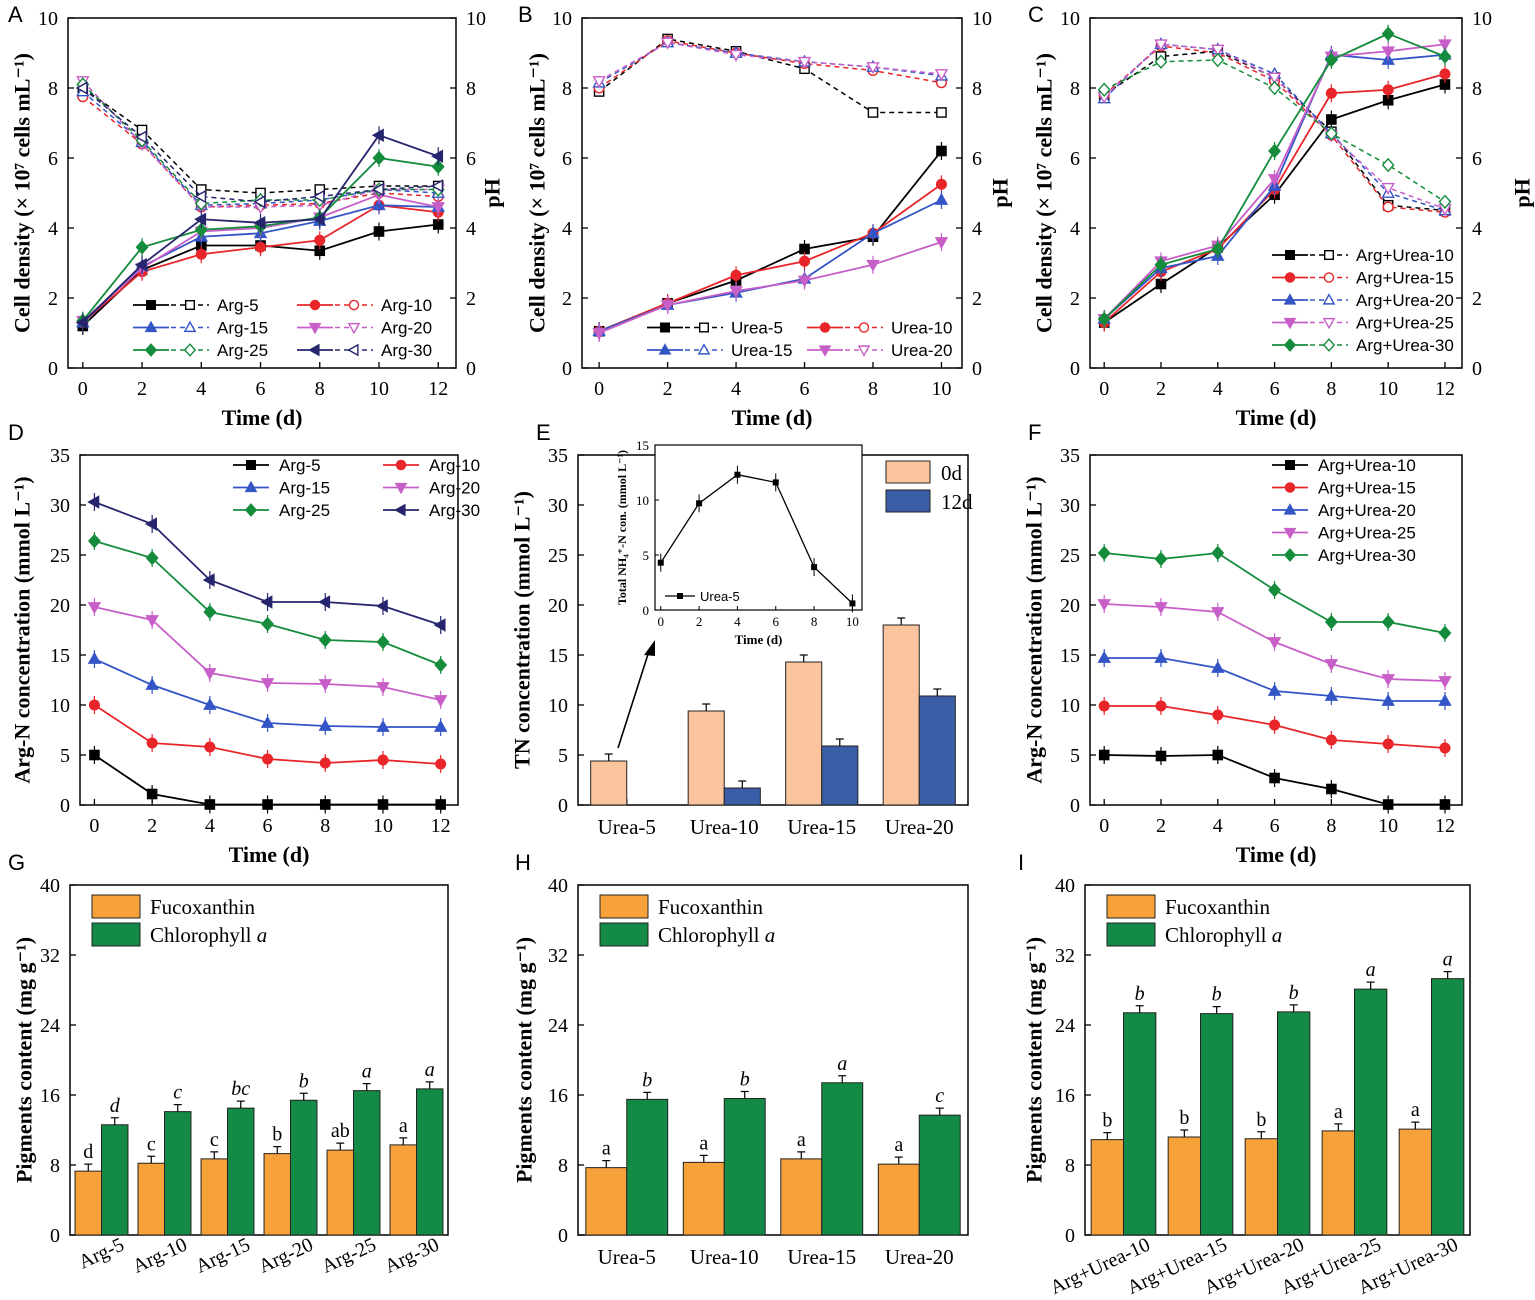  I want to click on legend-label: Arg+Urea-25, so click(1367, 533).